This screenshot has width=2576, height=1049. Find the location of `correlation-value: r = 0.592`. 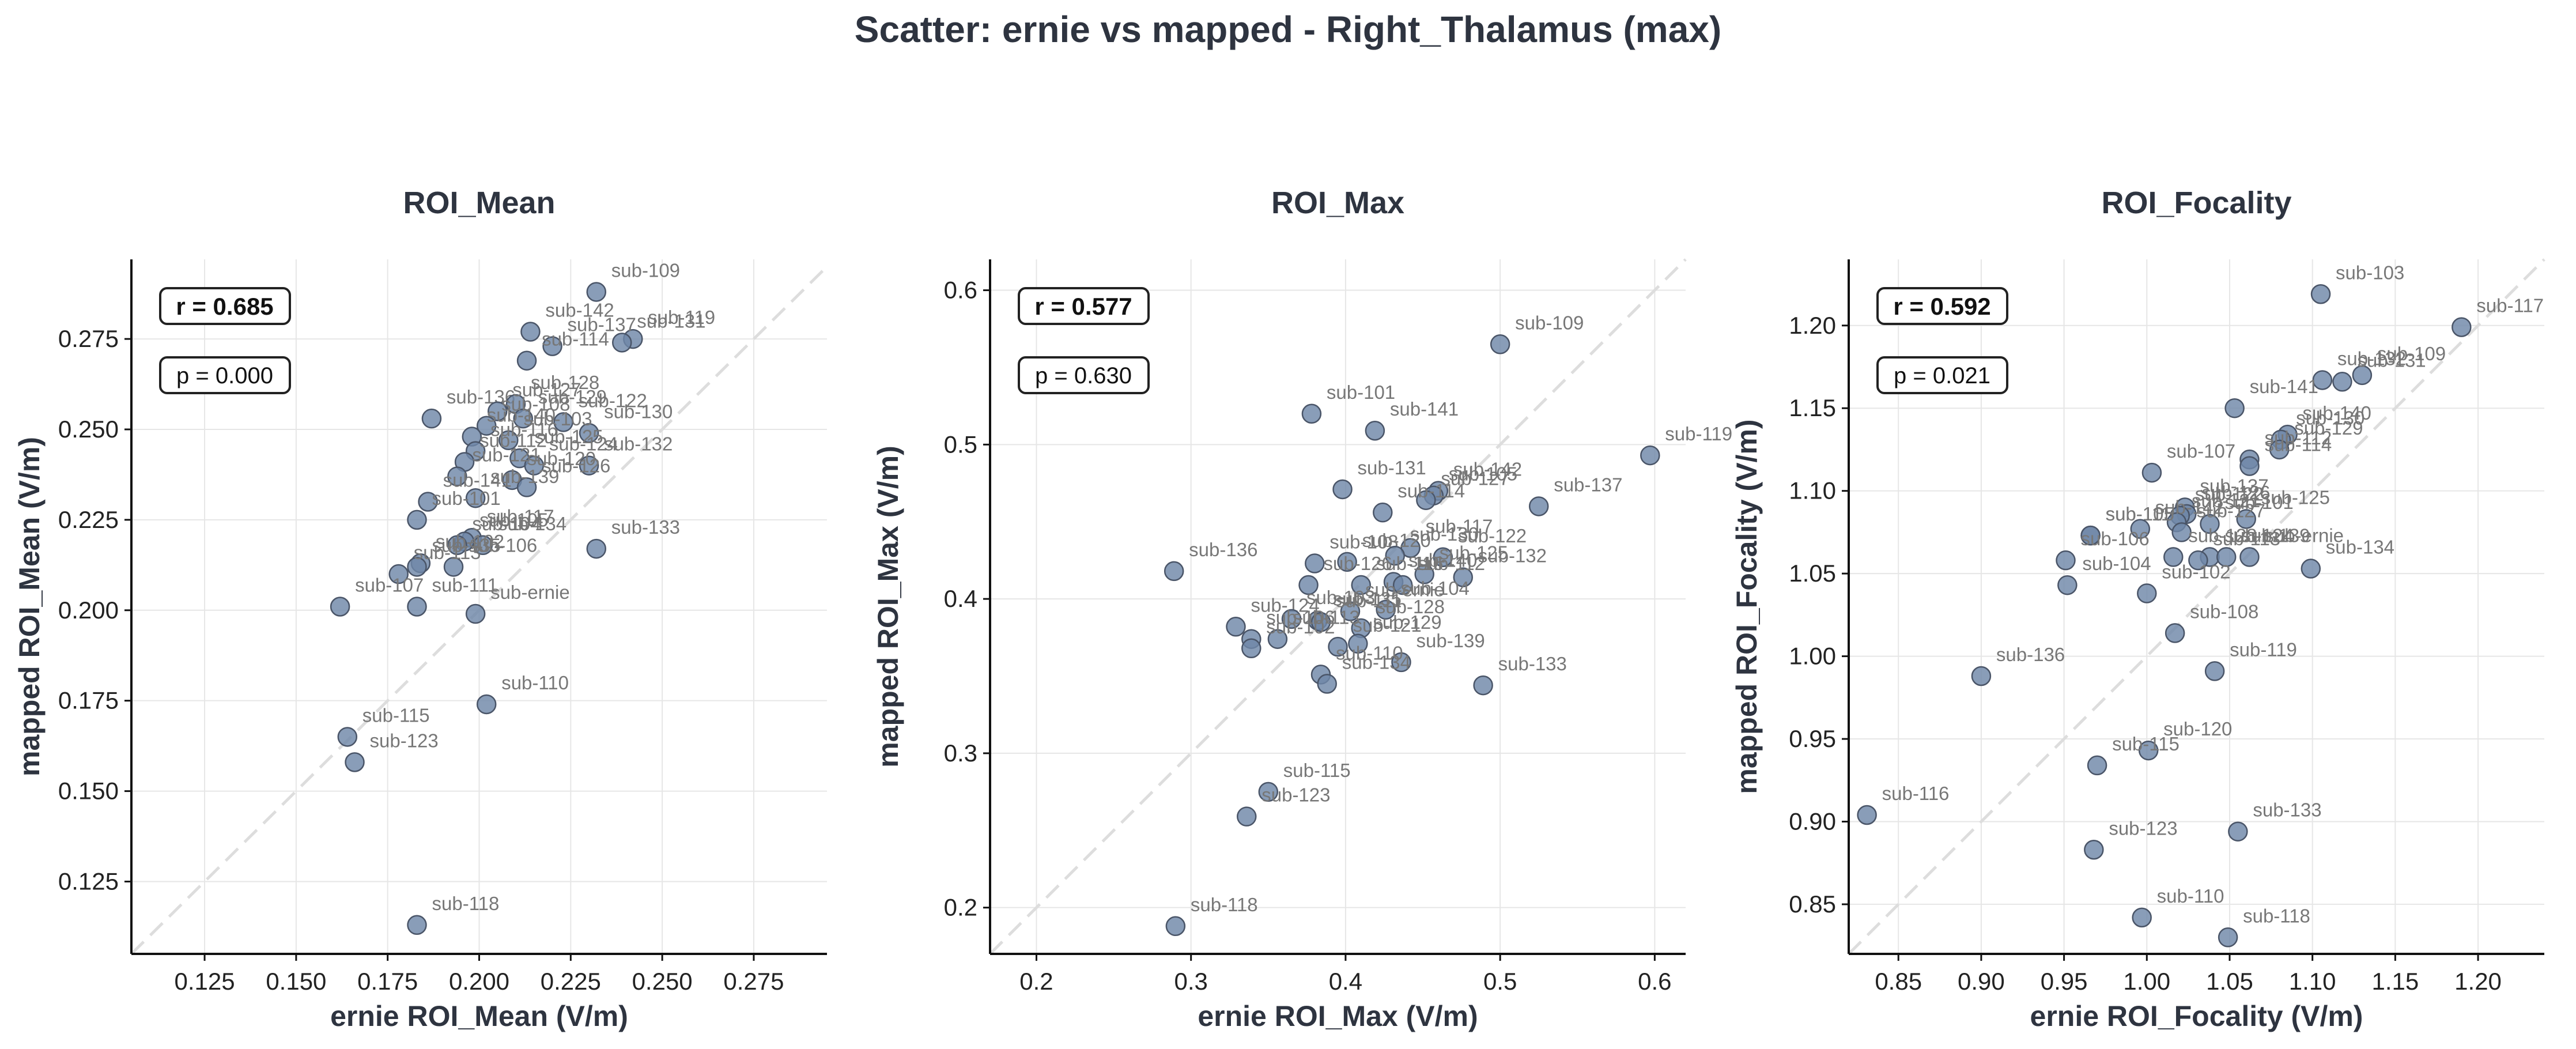

correlation-value: r = 0.592 is located at coordinates (1941, 306).